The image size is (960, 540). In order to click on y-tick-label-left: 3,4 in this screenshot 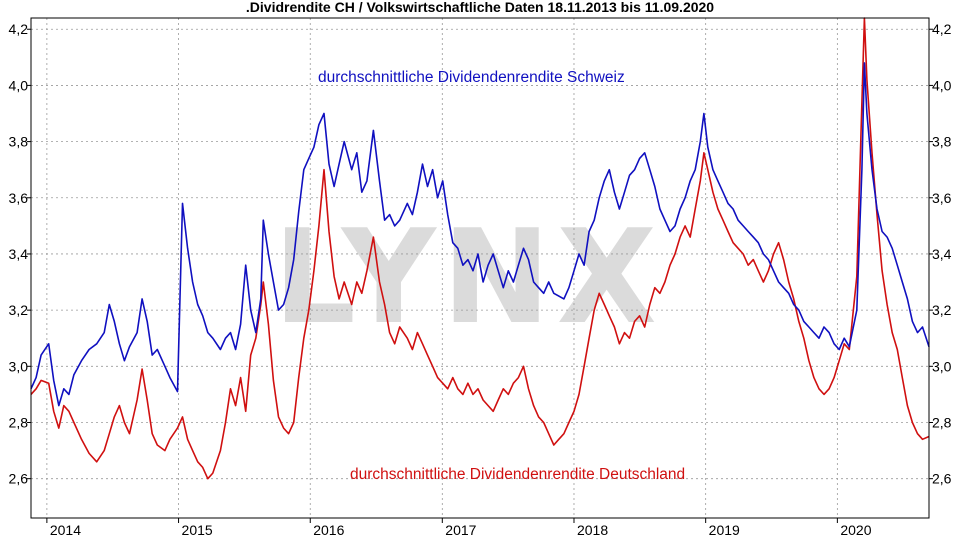, I will do `click(19, 254)`.